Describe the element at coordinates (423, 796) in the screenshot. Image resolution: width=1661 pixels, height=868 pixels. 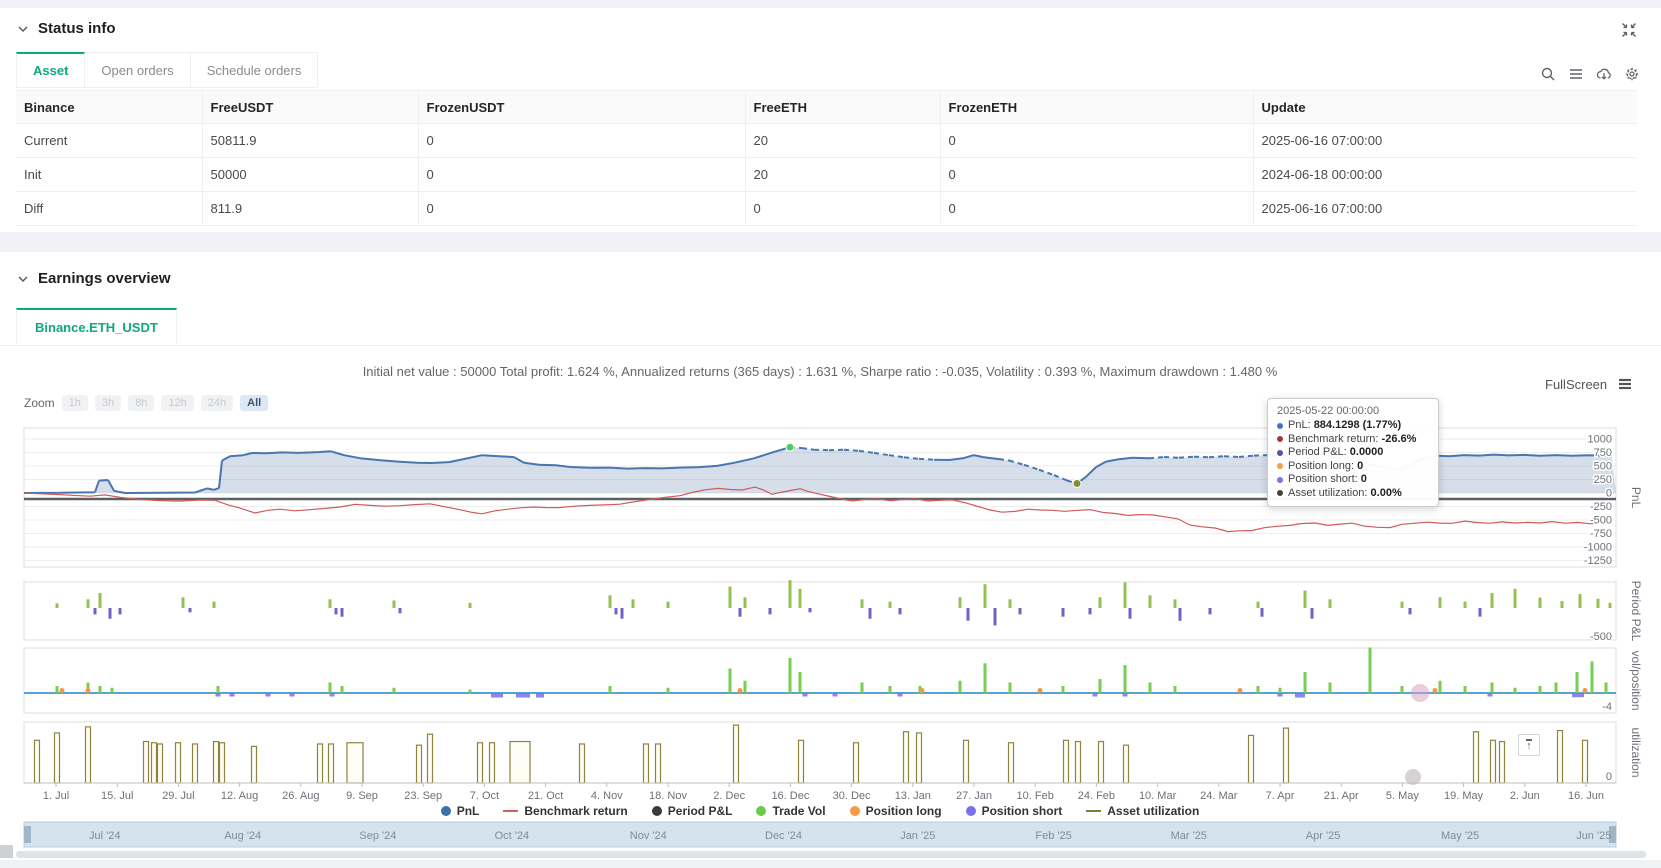
I see `x-tick-label: 23. Sep` at that location.